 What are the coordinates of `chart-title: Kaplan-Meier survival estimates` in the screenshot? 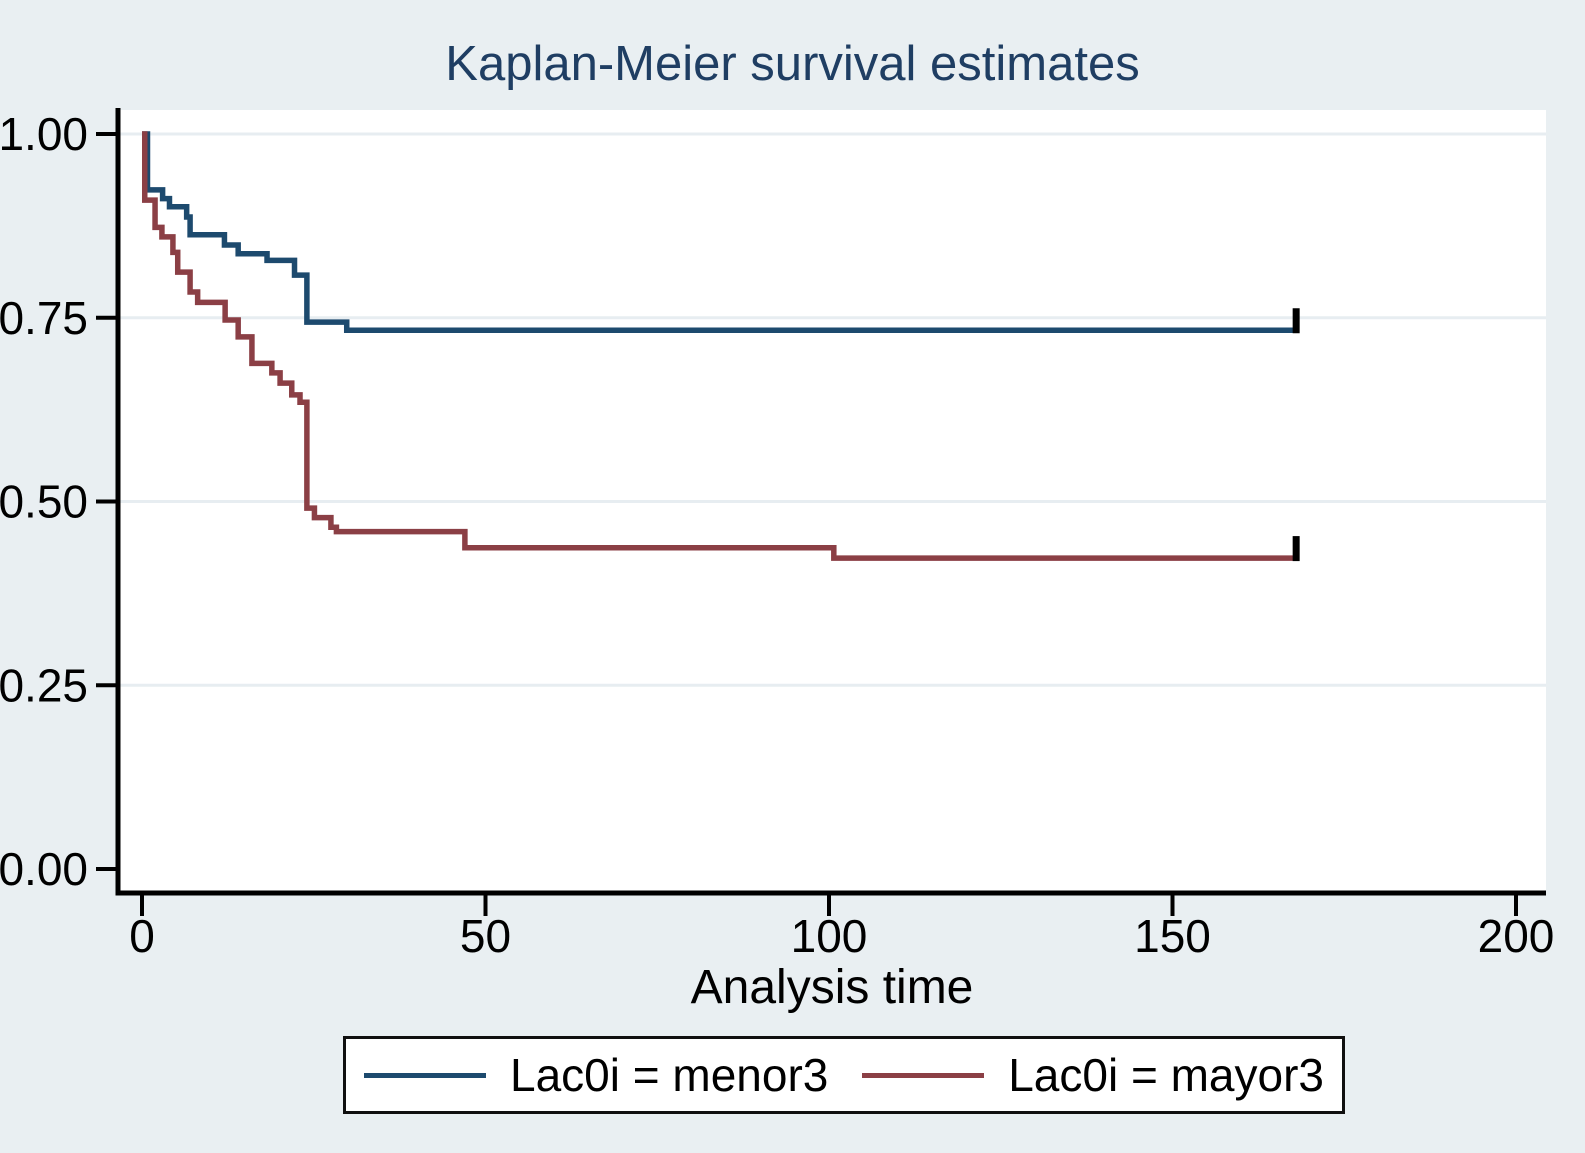 It's located at (792, 64).